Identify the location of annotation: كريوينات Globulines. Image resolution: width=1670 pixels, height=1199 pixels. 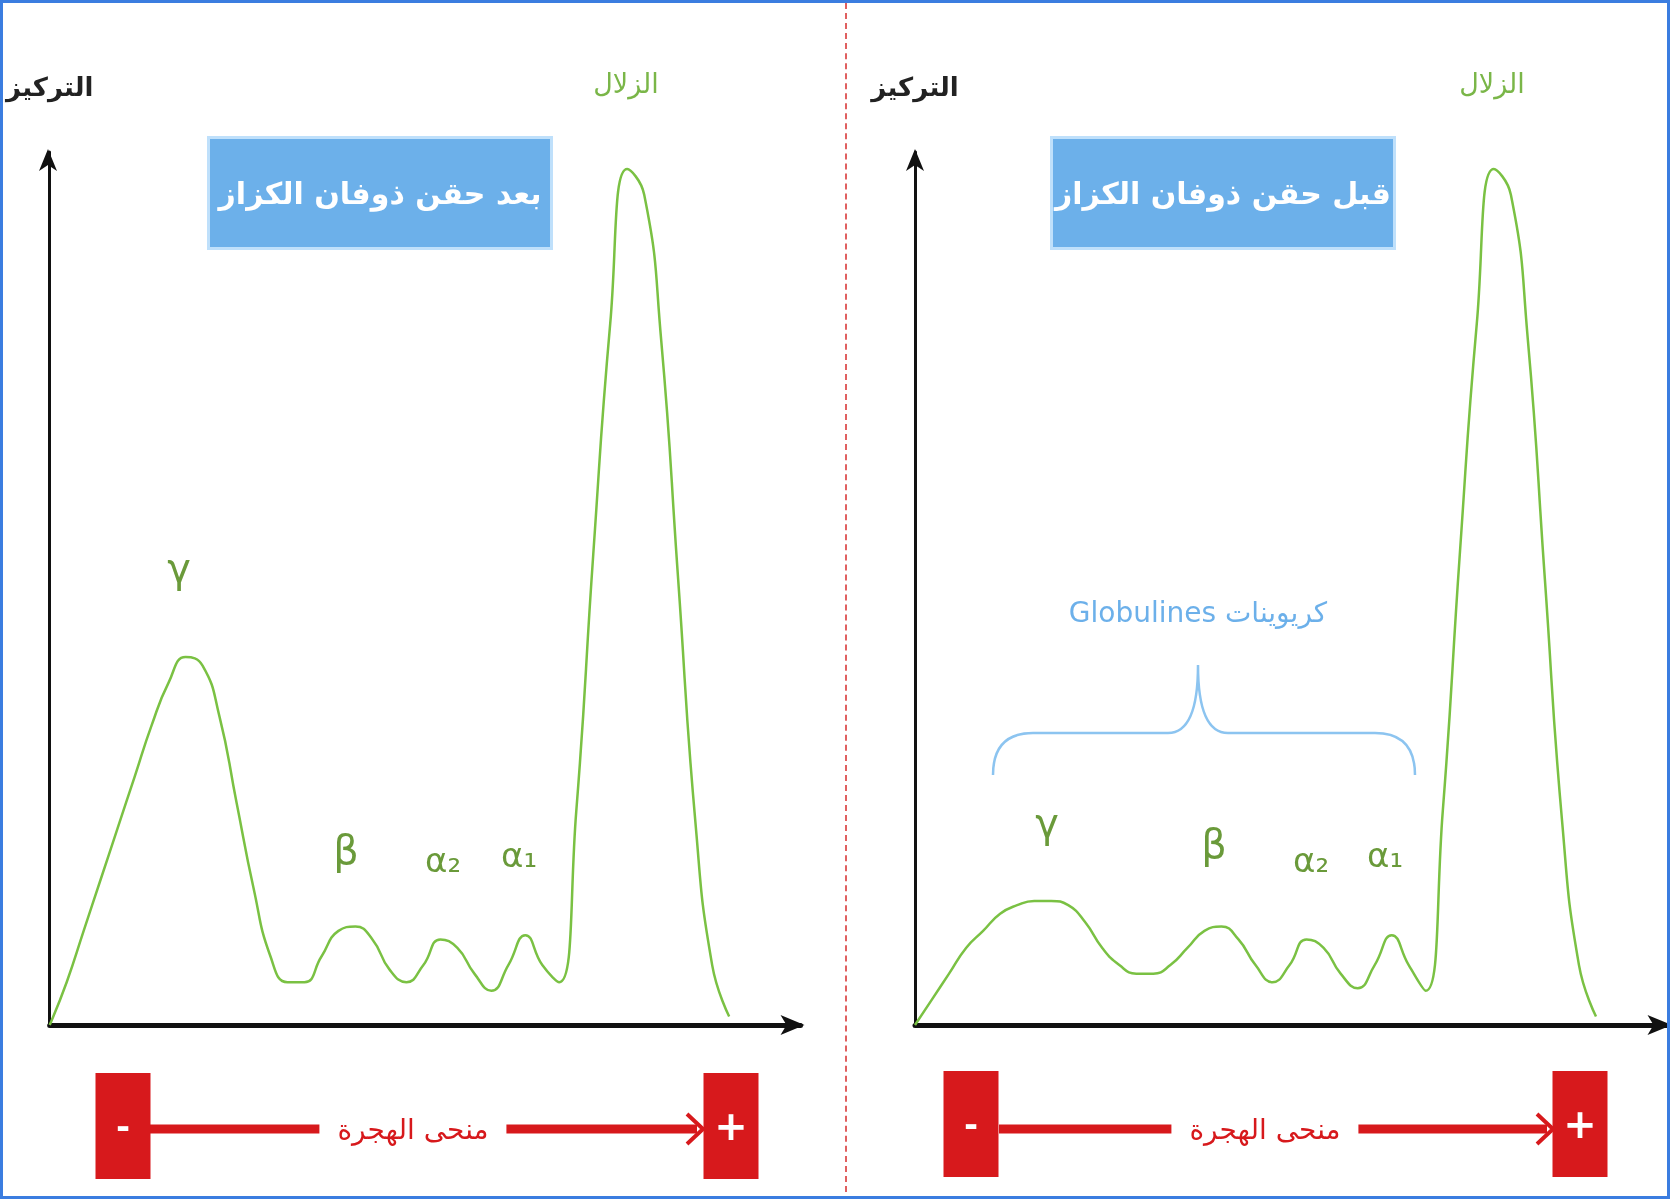
(1198, 612).